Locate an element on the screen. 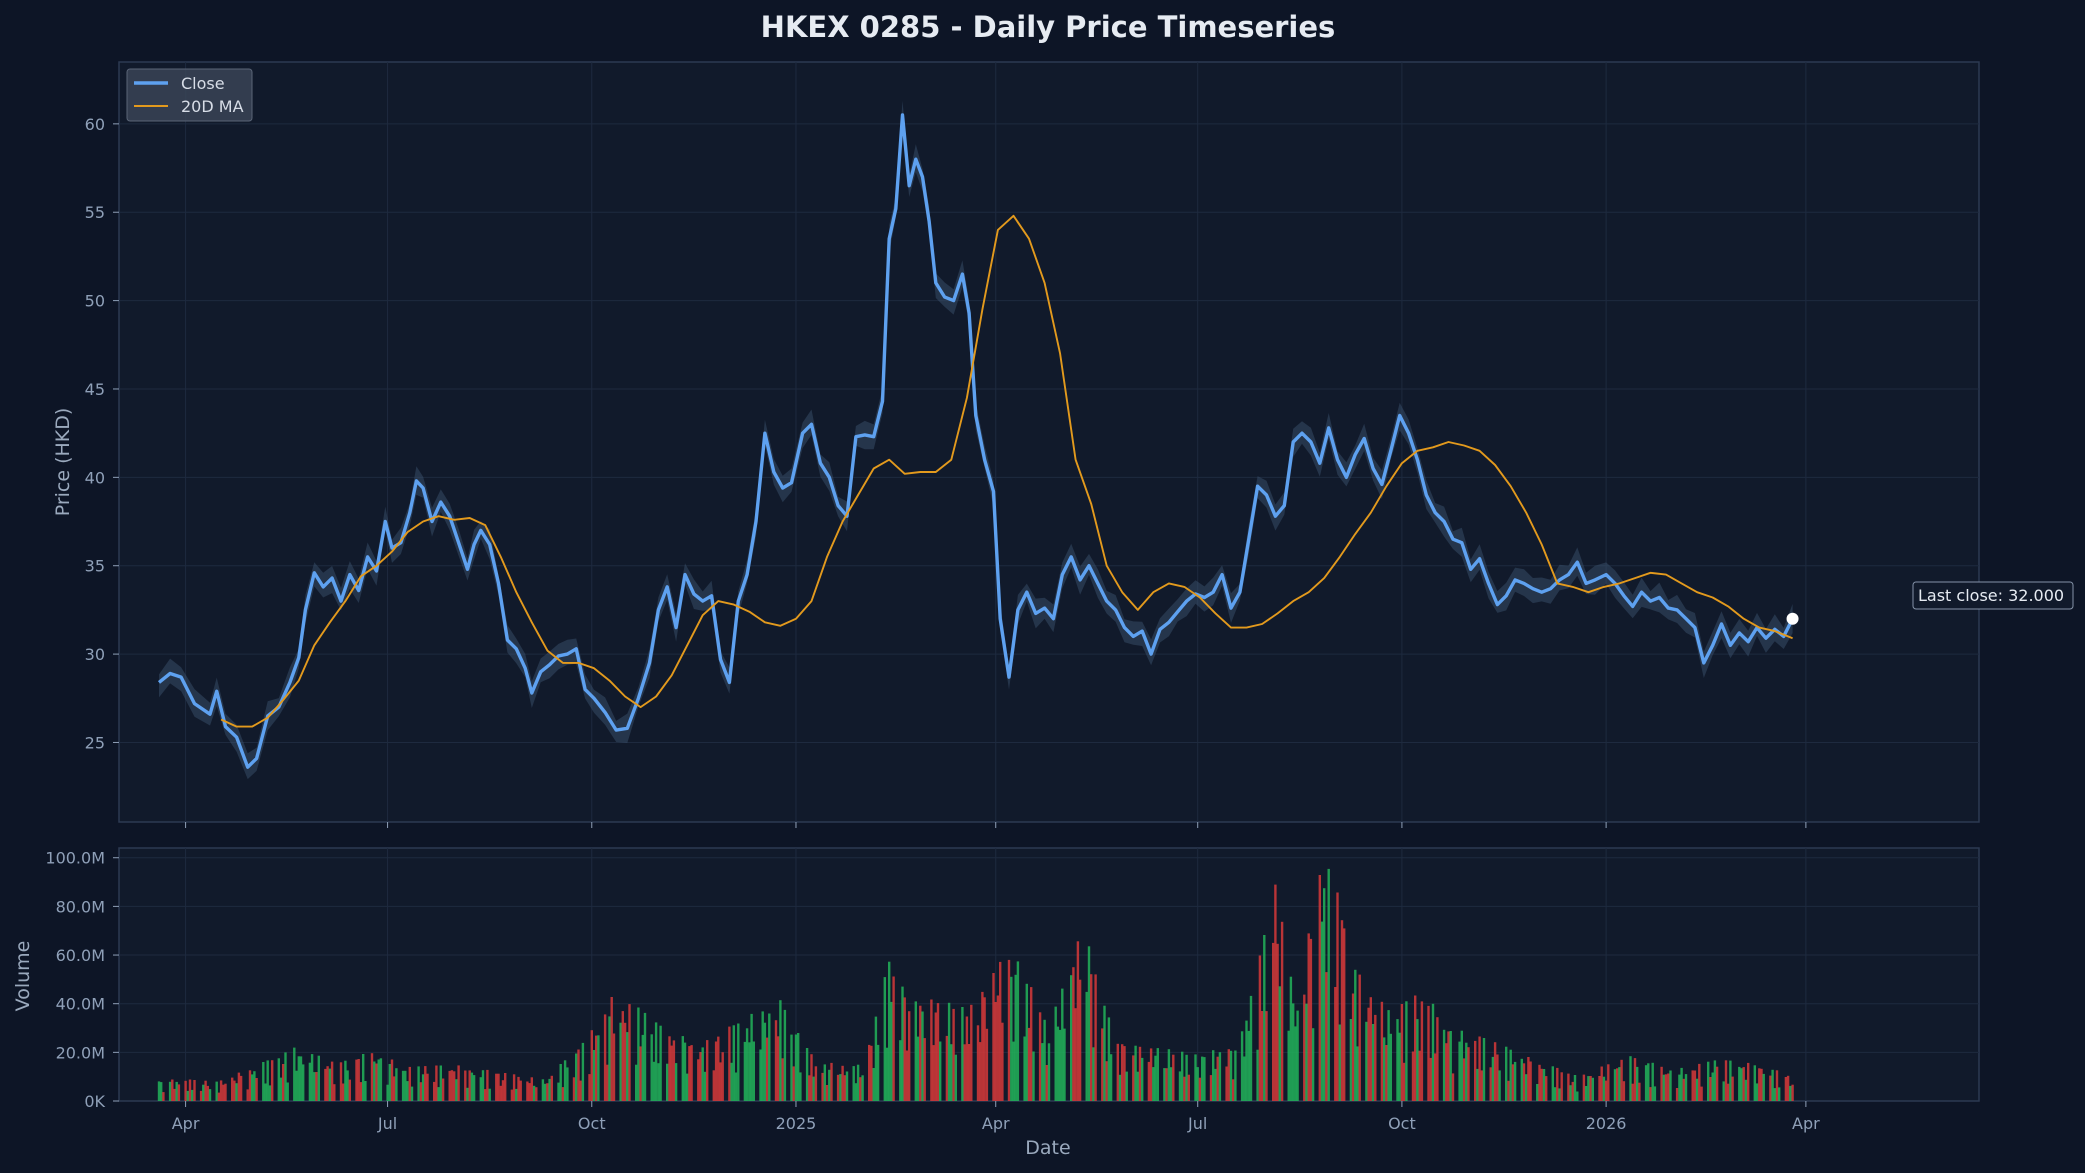  last-close-annotation: Last close: 32.000 is located at coordinates (1993, 595).